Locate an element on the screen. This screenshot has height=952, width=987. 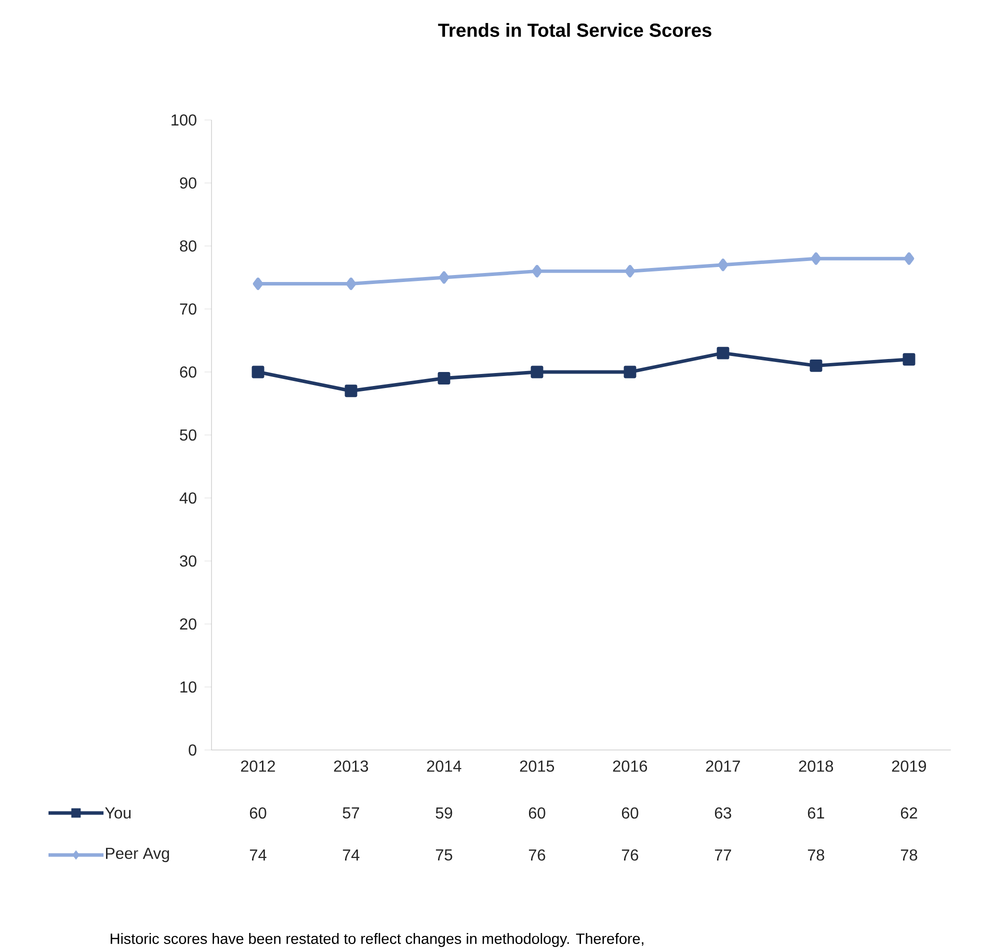
data-label: 75 is located at coordinates (444, 855).